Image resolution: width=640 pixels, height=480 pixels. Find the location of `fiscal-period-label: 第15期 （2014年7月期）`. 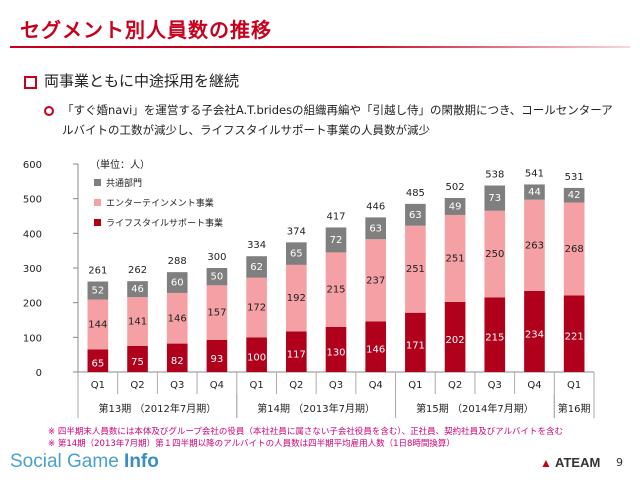

fiscal-period-label: 第15期 （2014年7月期） is located at coordinates (475, 408).